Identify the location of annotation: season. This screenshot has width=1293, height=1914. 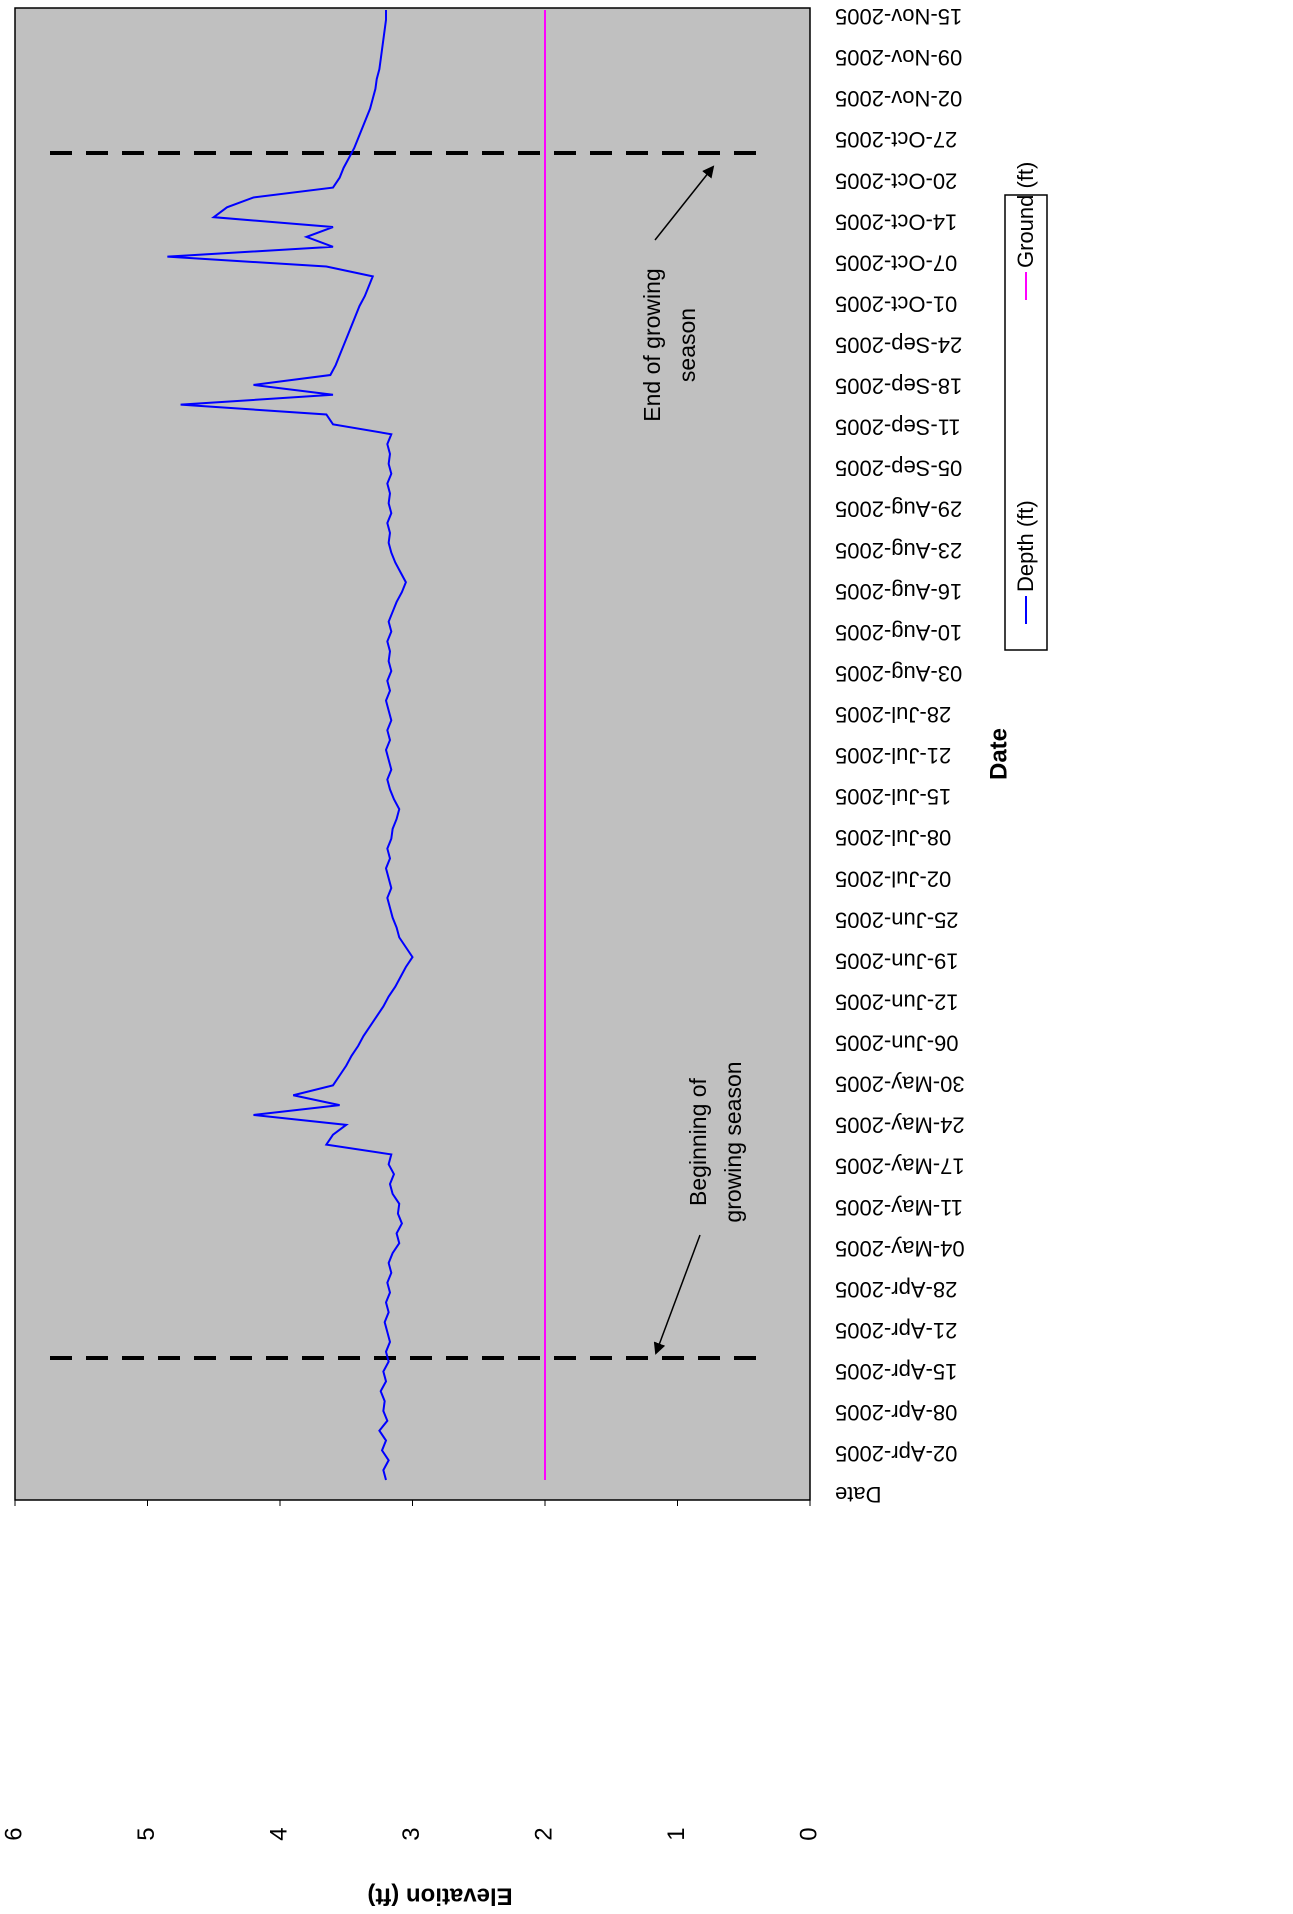
(687, 345).